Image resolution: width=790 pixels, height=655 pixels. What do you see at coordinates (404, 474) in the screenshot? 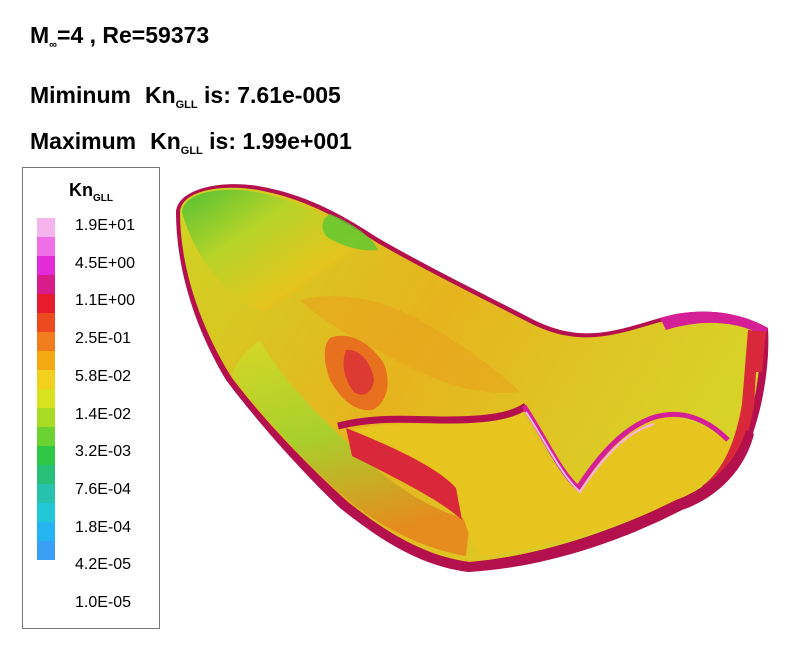
I see `left-cavity-edge` at bounding box center [404, 474].